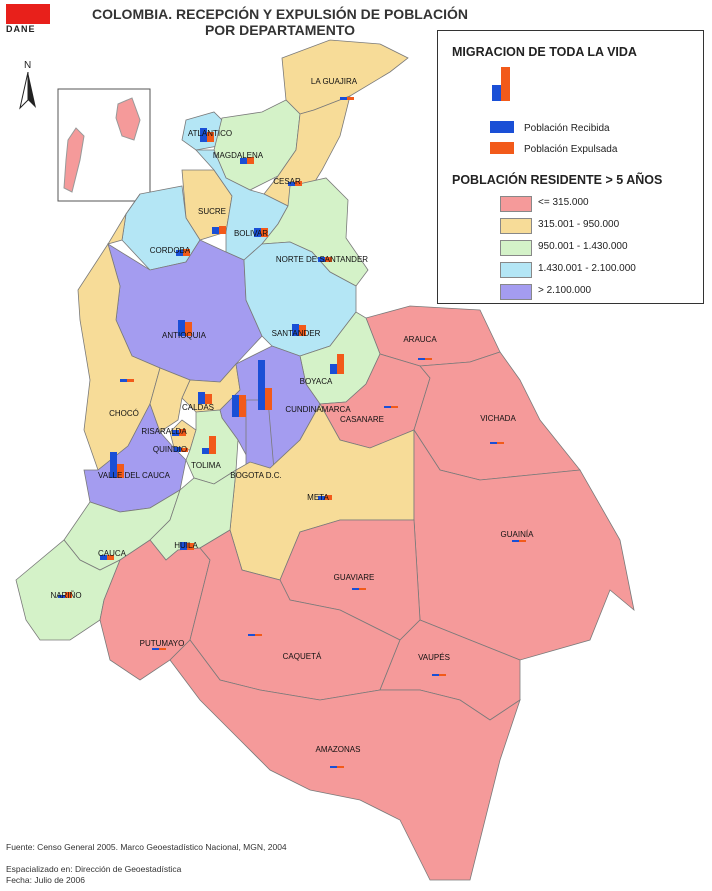 Image resolution: width=712 pixels, height=891 pixels. I want to click on legend-sample-bars, so click(501, 84).